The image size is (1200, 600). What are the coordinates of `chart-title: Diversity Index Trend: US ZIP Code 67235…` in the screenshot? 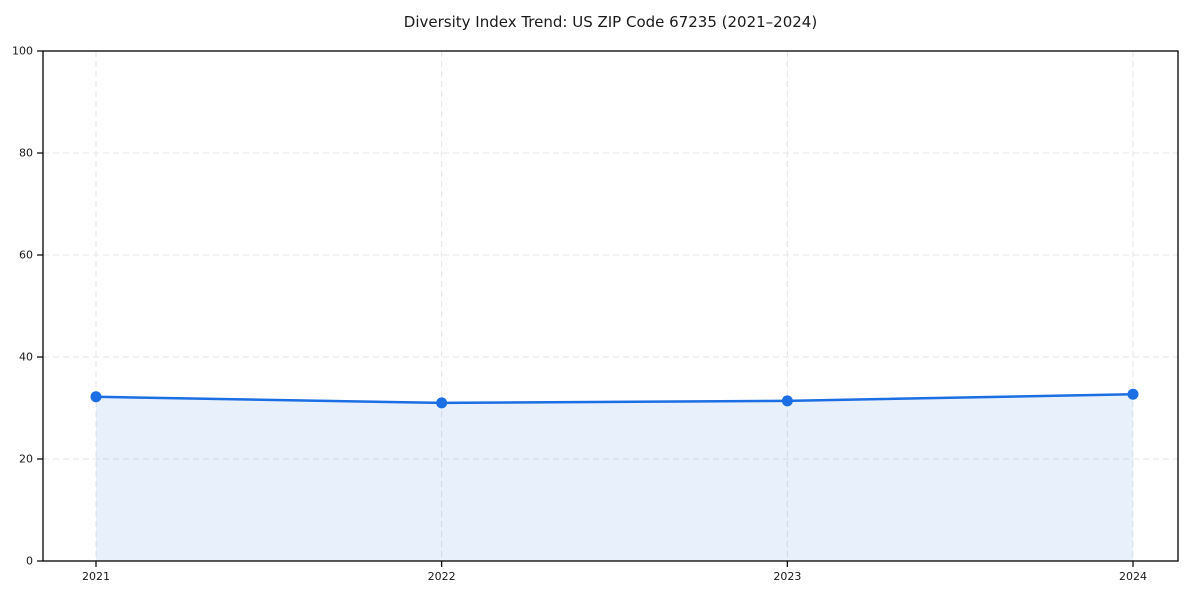 It's located at (610, 22).